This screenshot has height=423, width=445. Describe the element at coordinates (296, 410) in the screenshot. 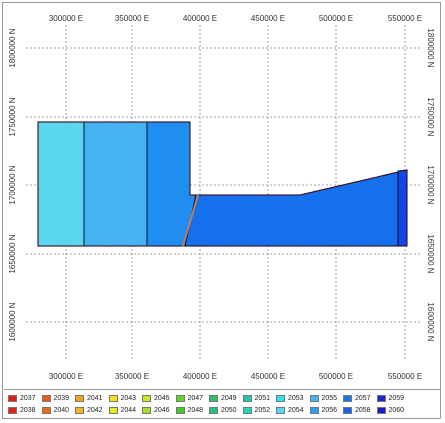

I see `legend-label: 2054` at that location.